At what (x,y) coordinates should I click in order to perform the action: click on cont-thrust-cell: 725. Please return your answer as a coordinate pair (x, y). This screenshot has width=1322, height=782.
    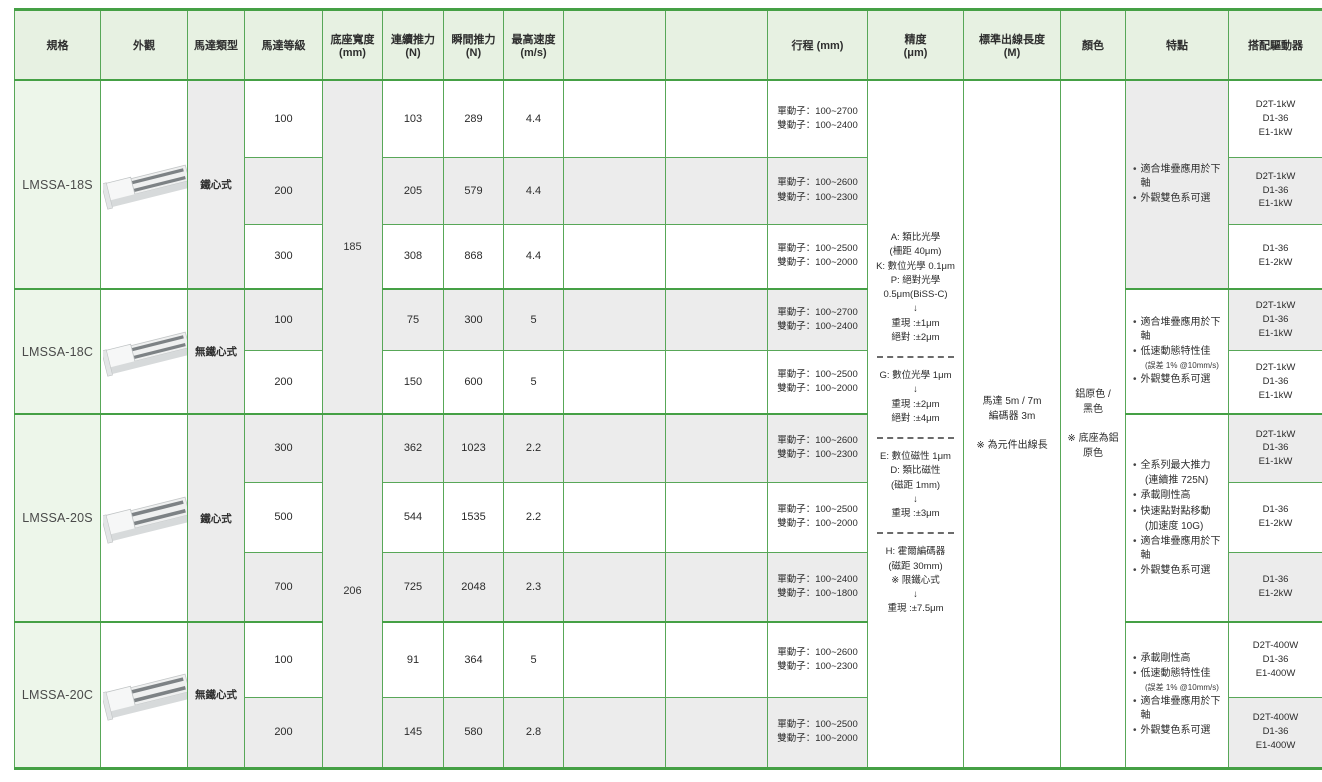
    Looking at the image, I should click on (413, 587).